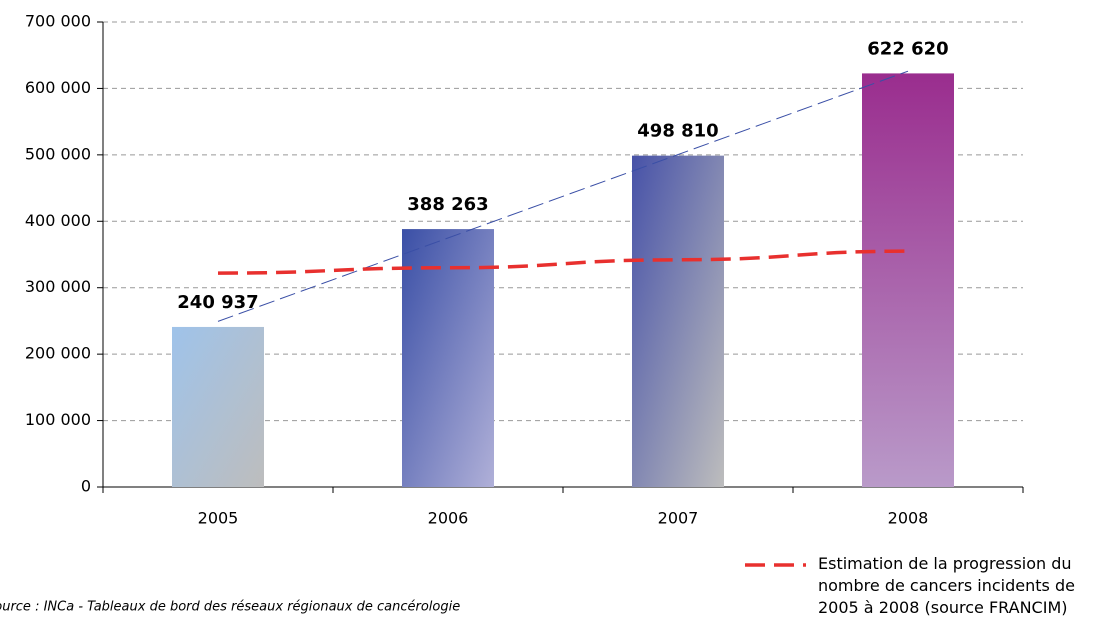  I want to click on y-tick-label: 500 000, so click(58, 153).